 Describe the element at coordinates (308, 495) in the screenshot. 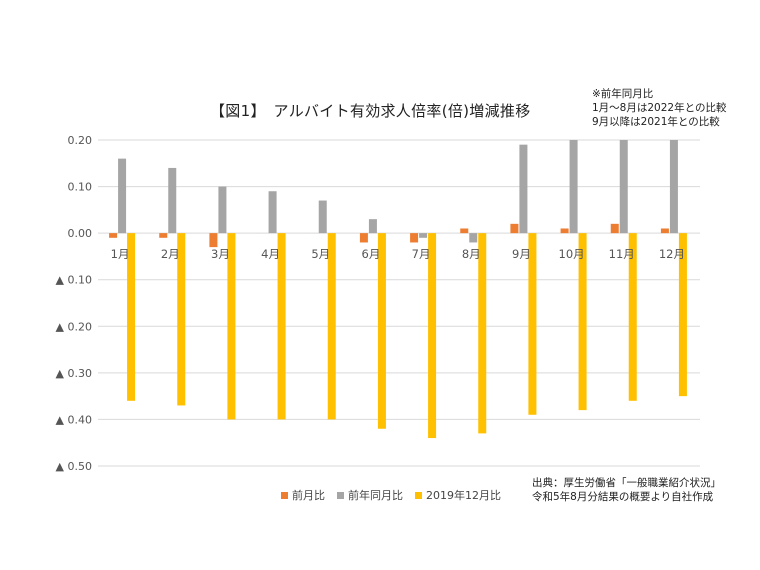

I see `legend-label: 前月比` at that location.